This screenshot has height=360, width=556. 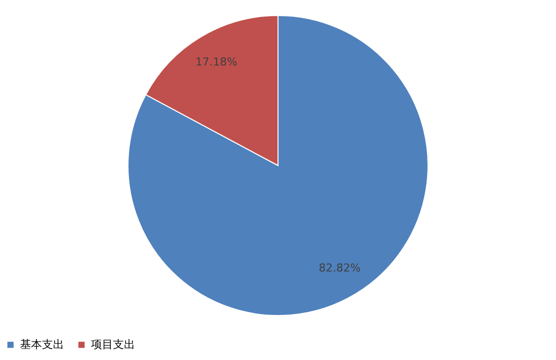 I want to click on legend-label: 项目支出, so click(x=113, y=344).